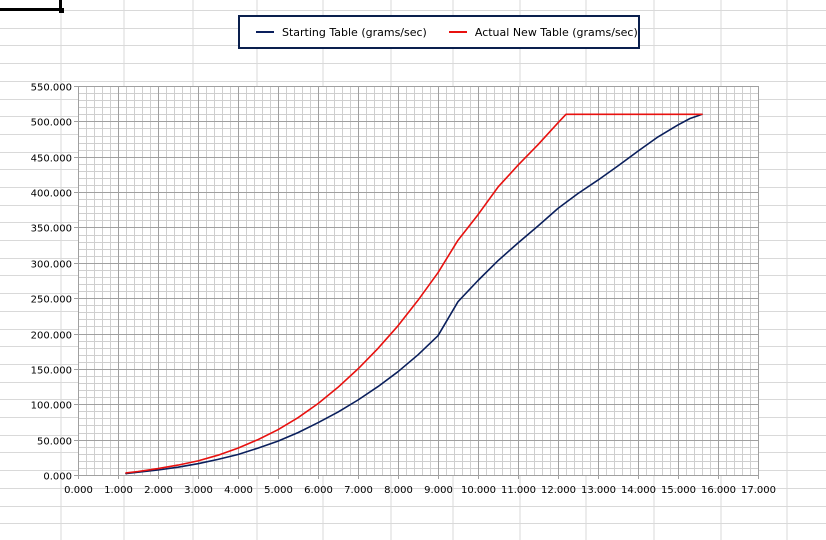 The width and height of the screenshot is (826, 540). I want to click on y-tick-label: 300.000, so click(51, 265).